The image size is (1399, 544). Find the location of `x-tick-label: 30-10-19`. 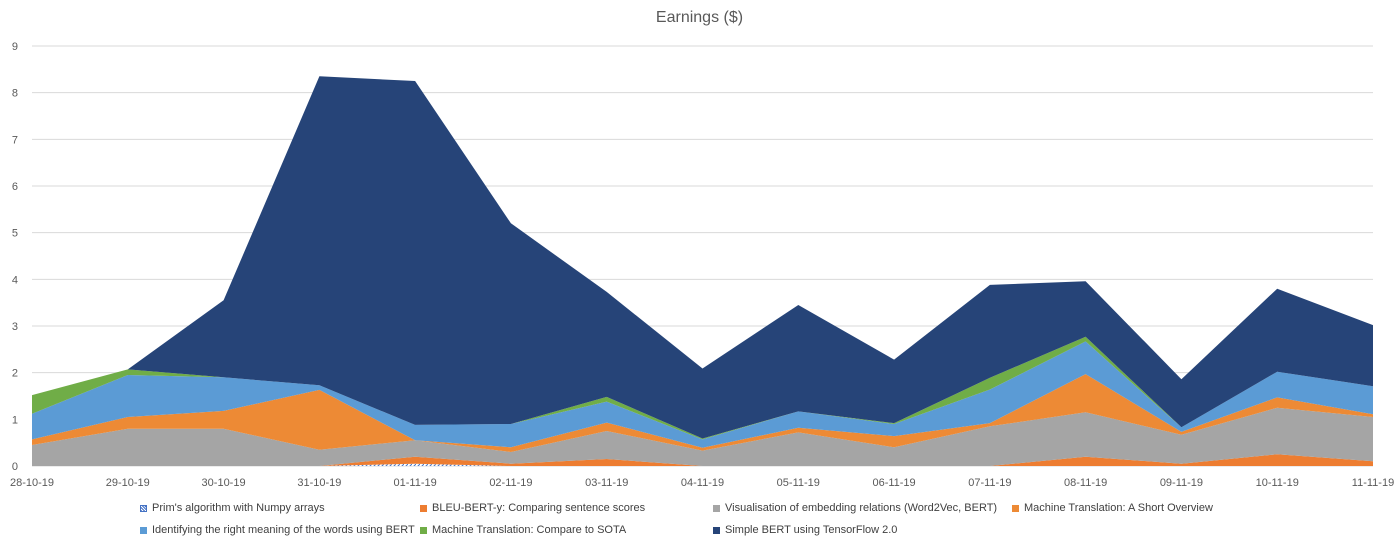

x-tick-label: 30-10-19 is located at coordinates (224, 483).